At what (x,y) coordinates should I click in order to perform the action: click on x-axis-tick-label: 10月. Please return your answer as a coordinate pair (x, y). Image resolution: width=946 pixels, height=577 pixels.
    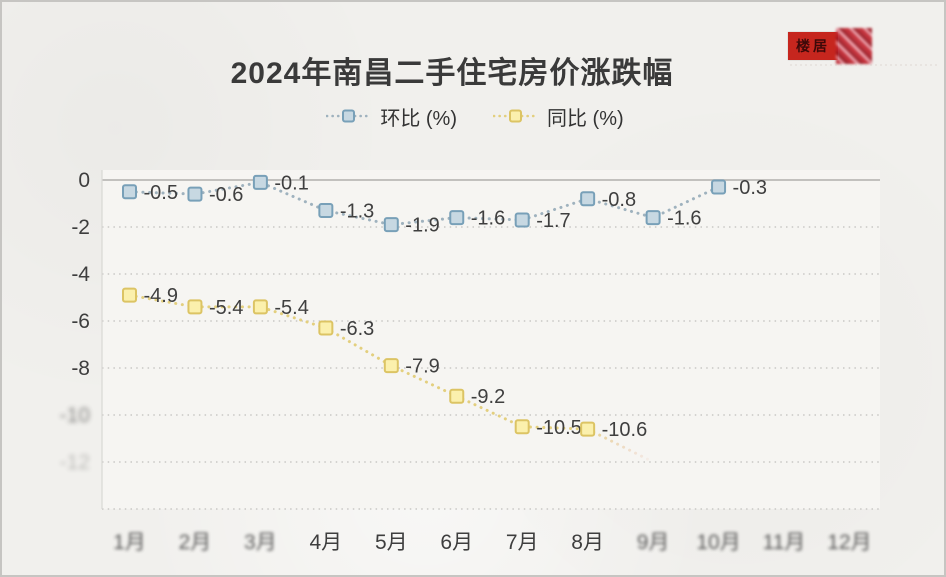
    Looking at the image, I should click on (718, 542).